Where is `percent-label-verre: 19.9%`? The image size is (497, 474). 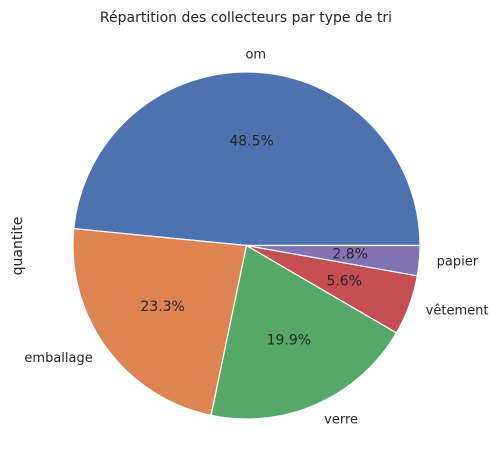 percent-label-verre: 19.9% is located at coordinates (289, 341).